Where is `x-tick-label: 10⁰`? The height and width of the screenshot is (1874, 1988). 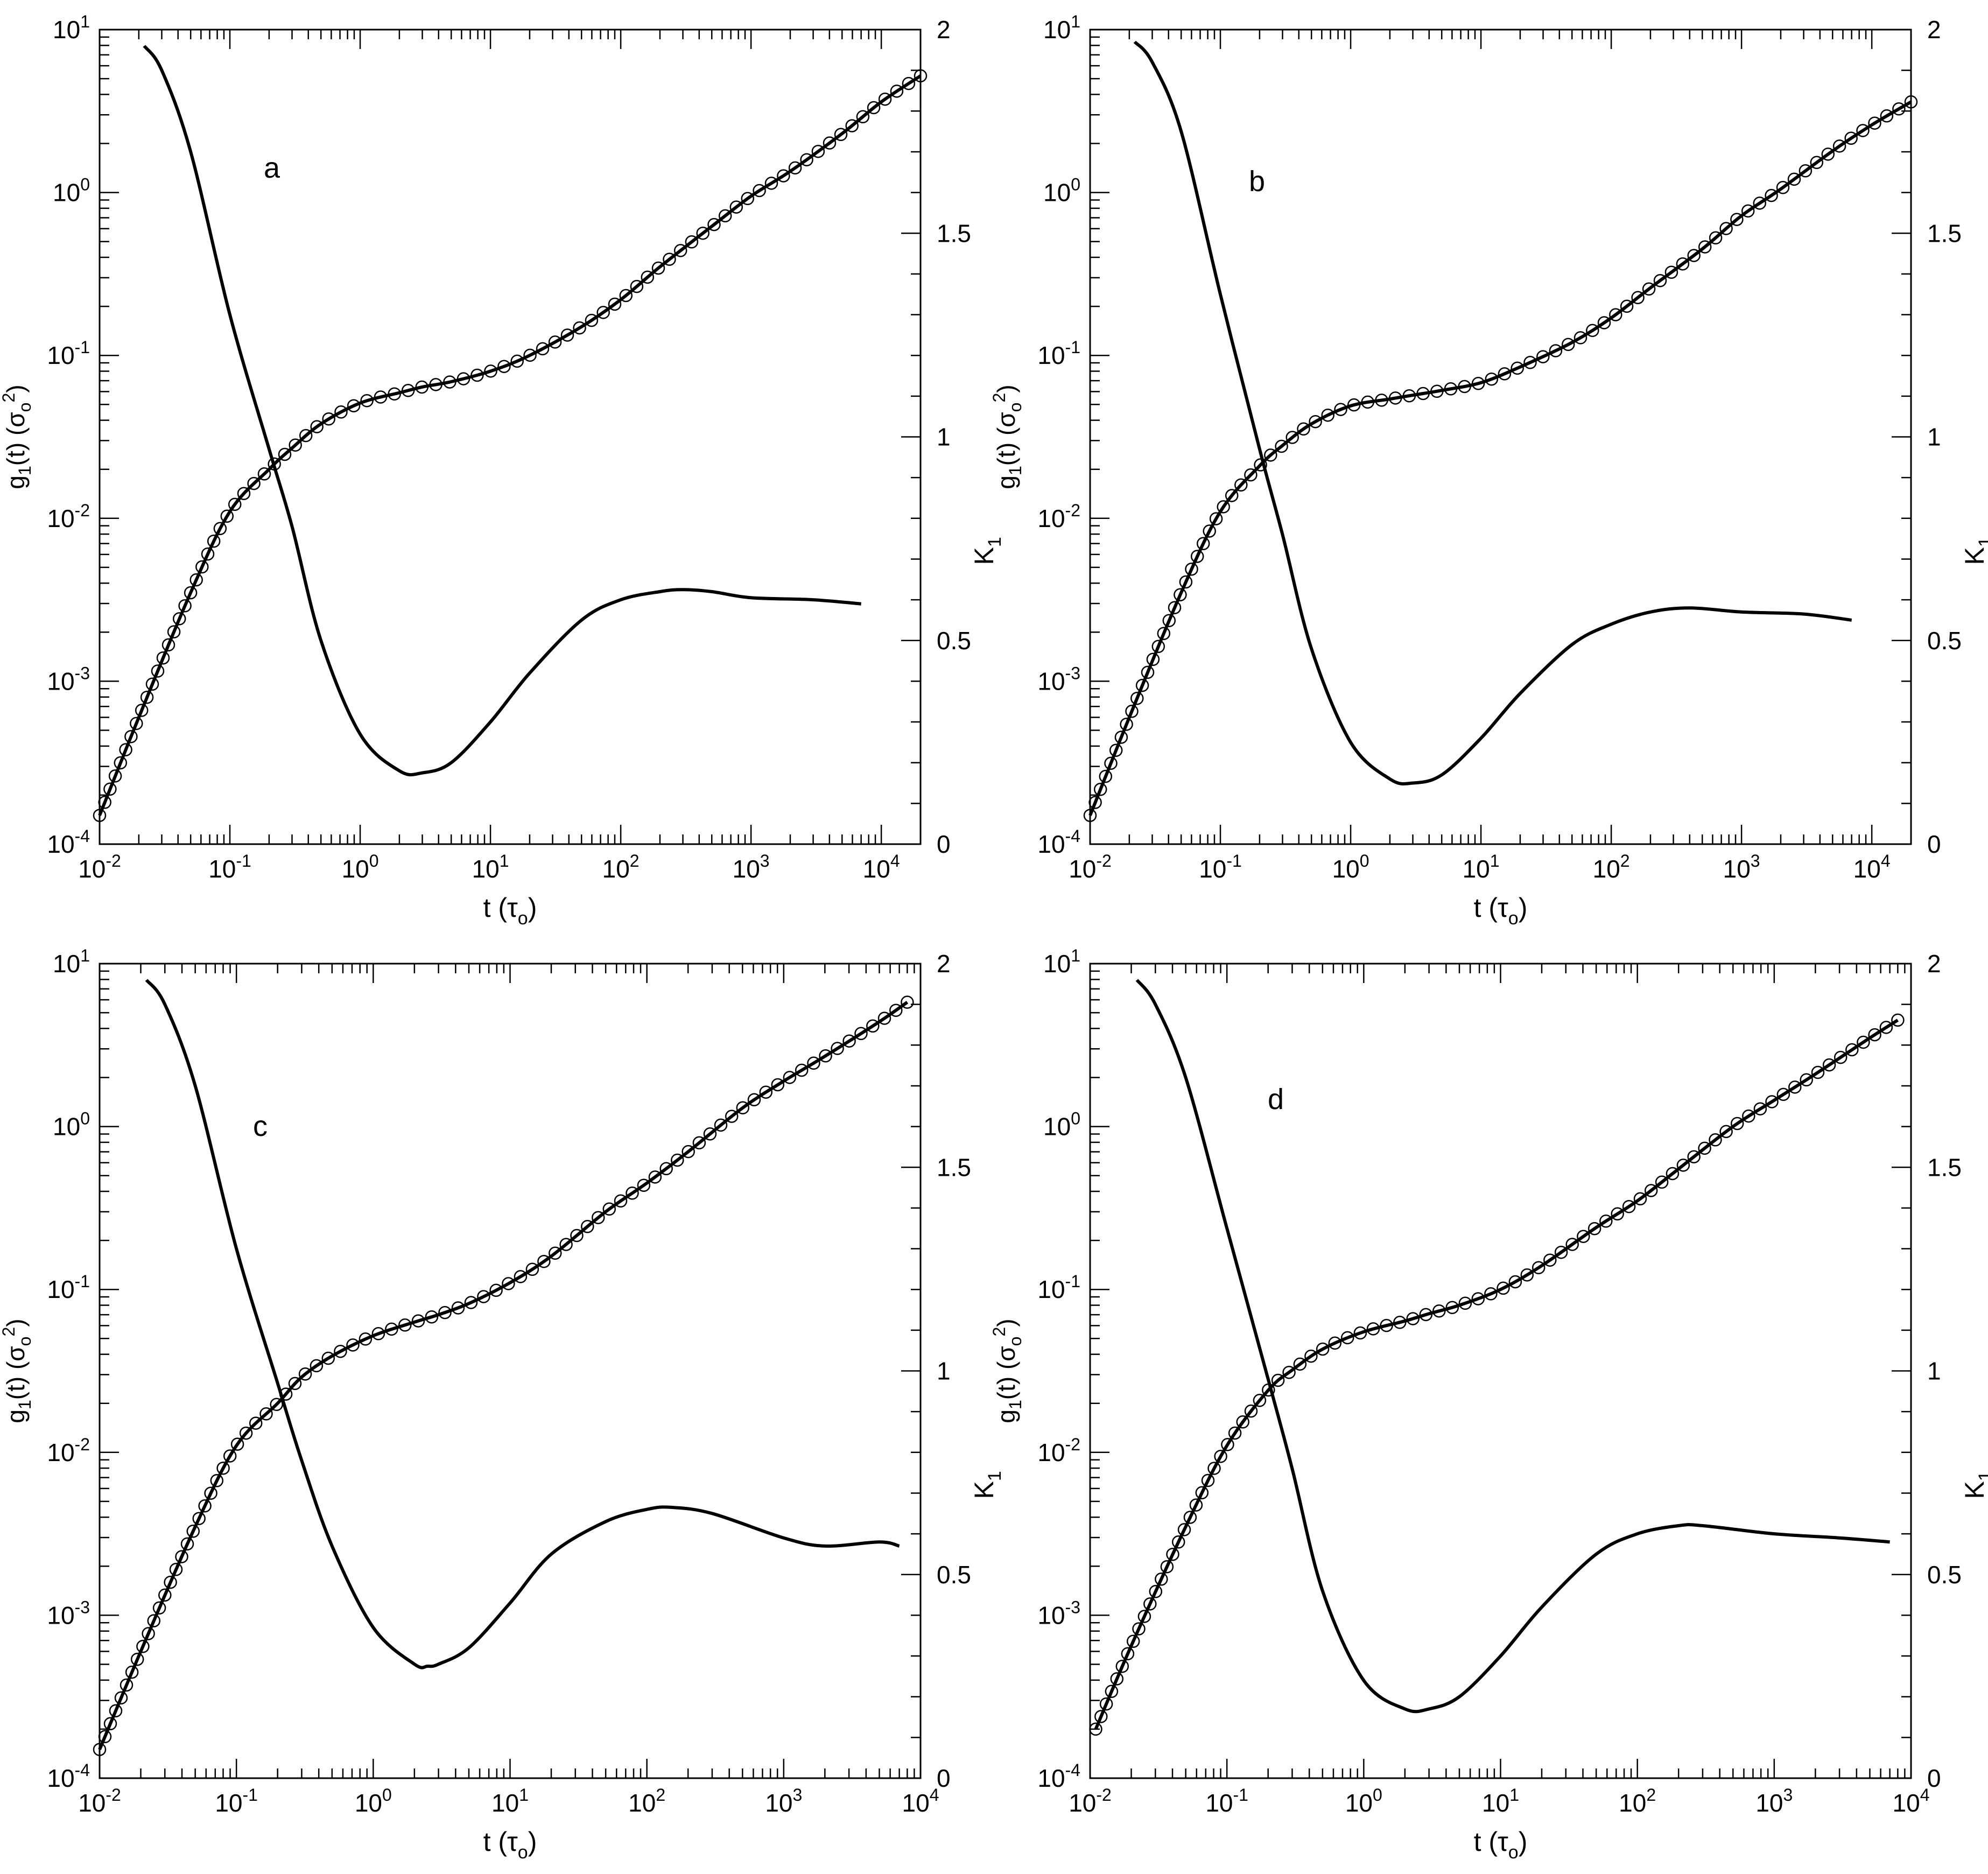
x-tick-label: 10⁰ is located at coordinates (1363, 1801).